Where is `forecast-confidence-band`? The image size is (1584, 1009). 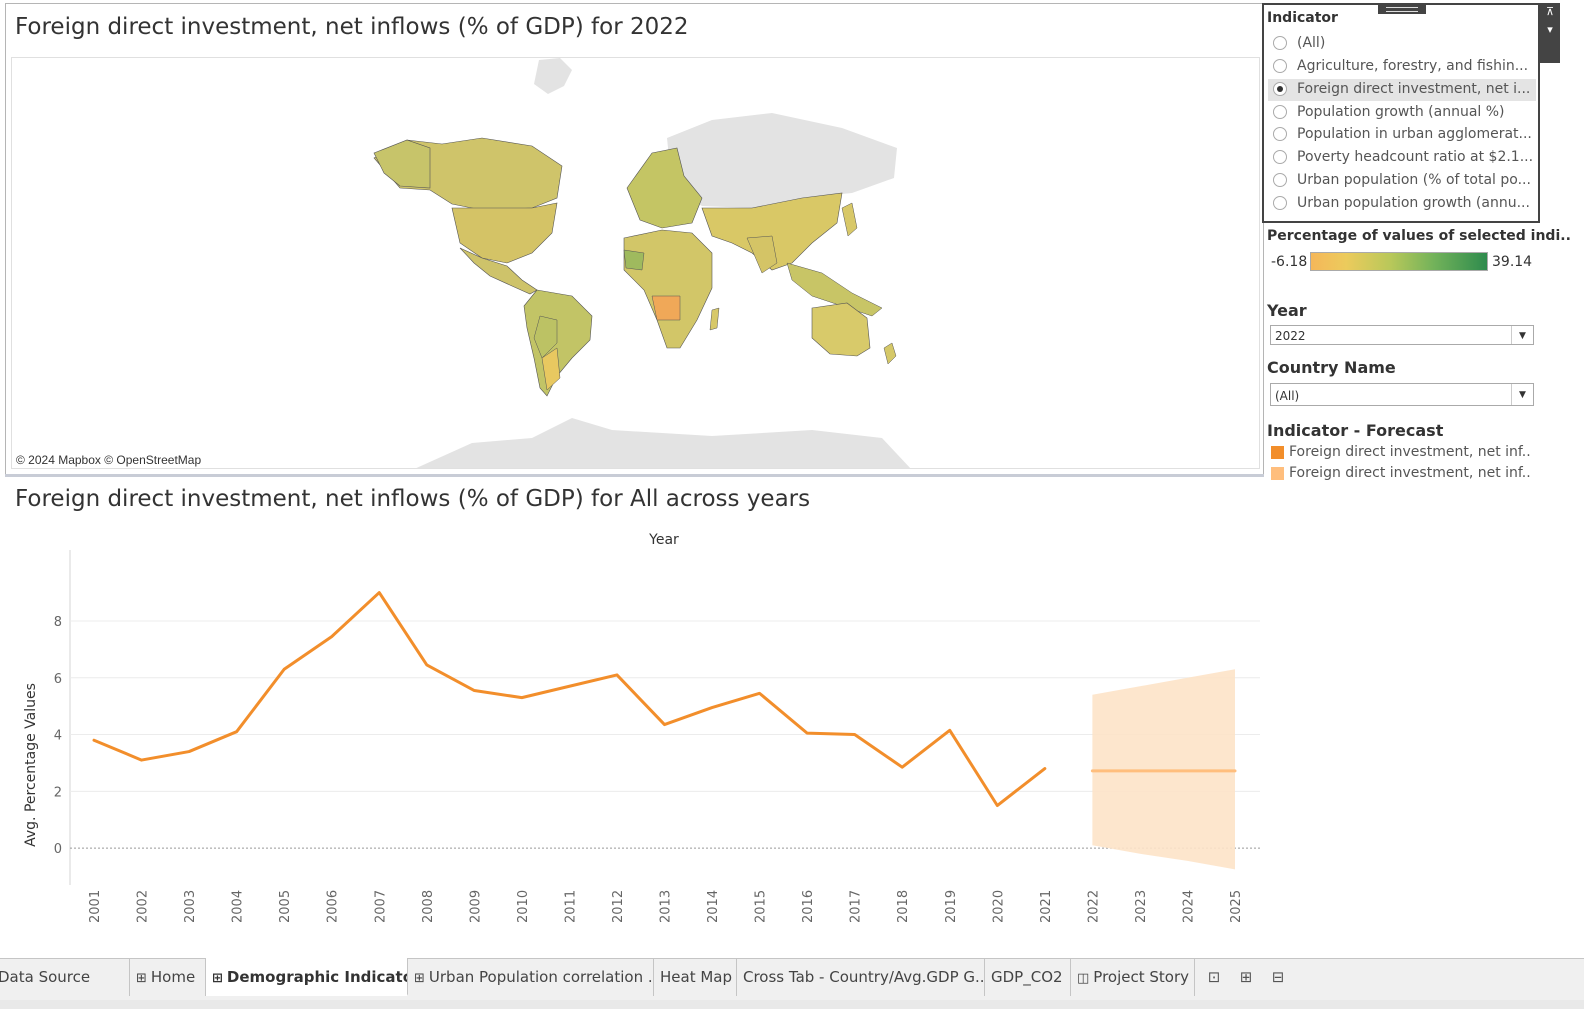
forecast-confidence-band is located at coordinates (1163, 769).